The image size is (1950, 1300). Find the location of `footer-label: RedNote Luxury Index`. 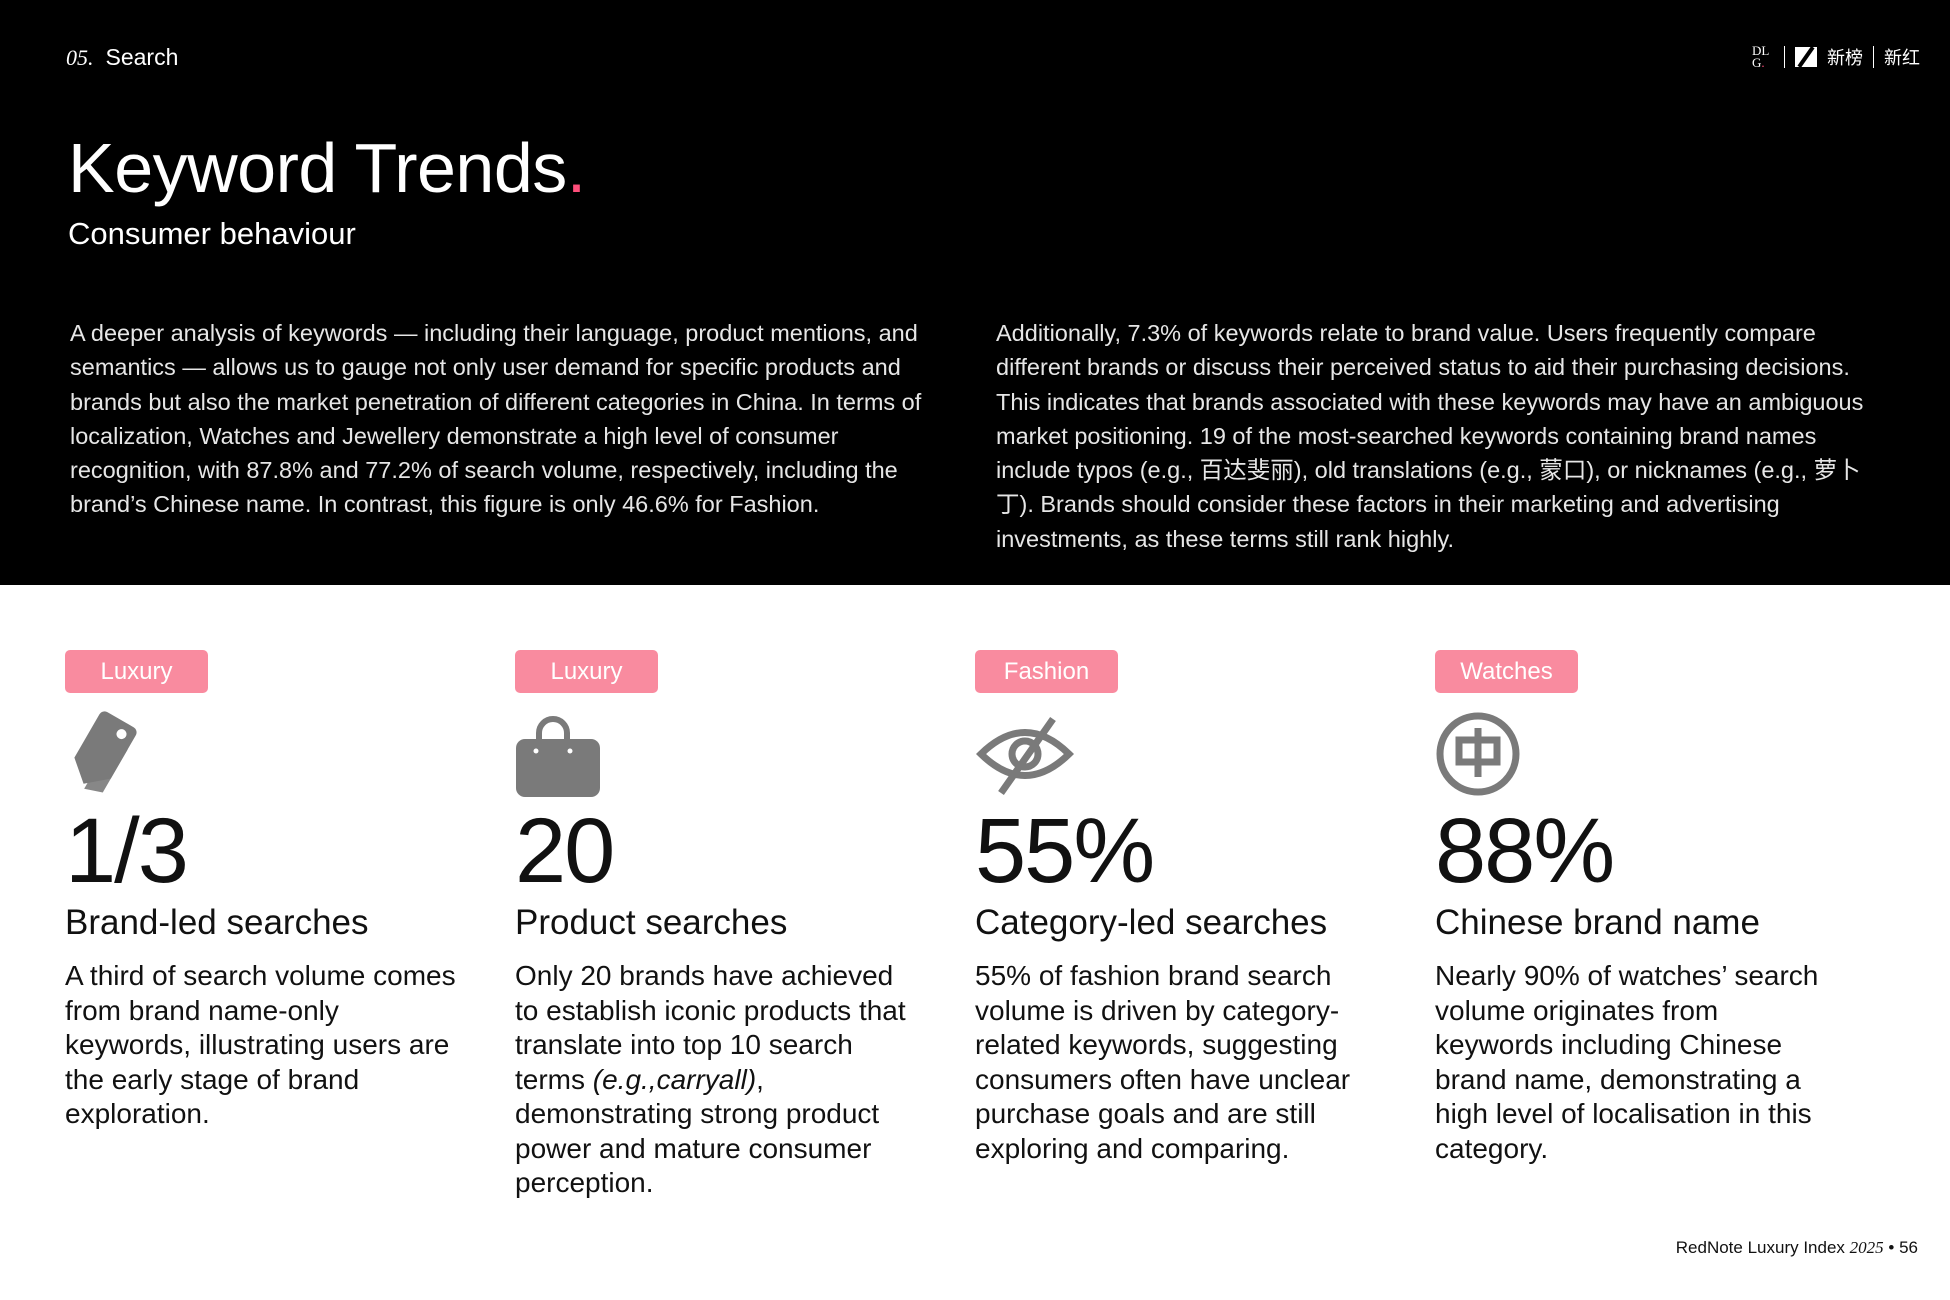

footer-label: RedNote Luxury Index is located at coordinates (1760, 1247).